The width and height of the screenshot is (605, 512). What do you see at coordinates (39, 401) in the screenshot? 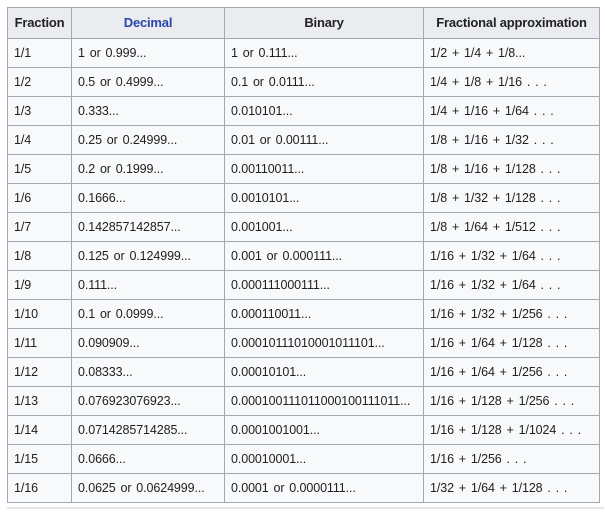
I see `fraction-cell: 1/13` at bounding box center [39, 401].